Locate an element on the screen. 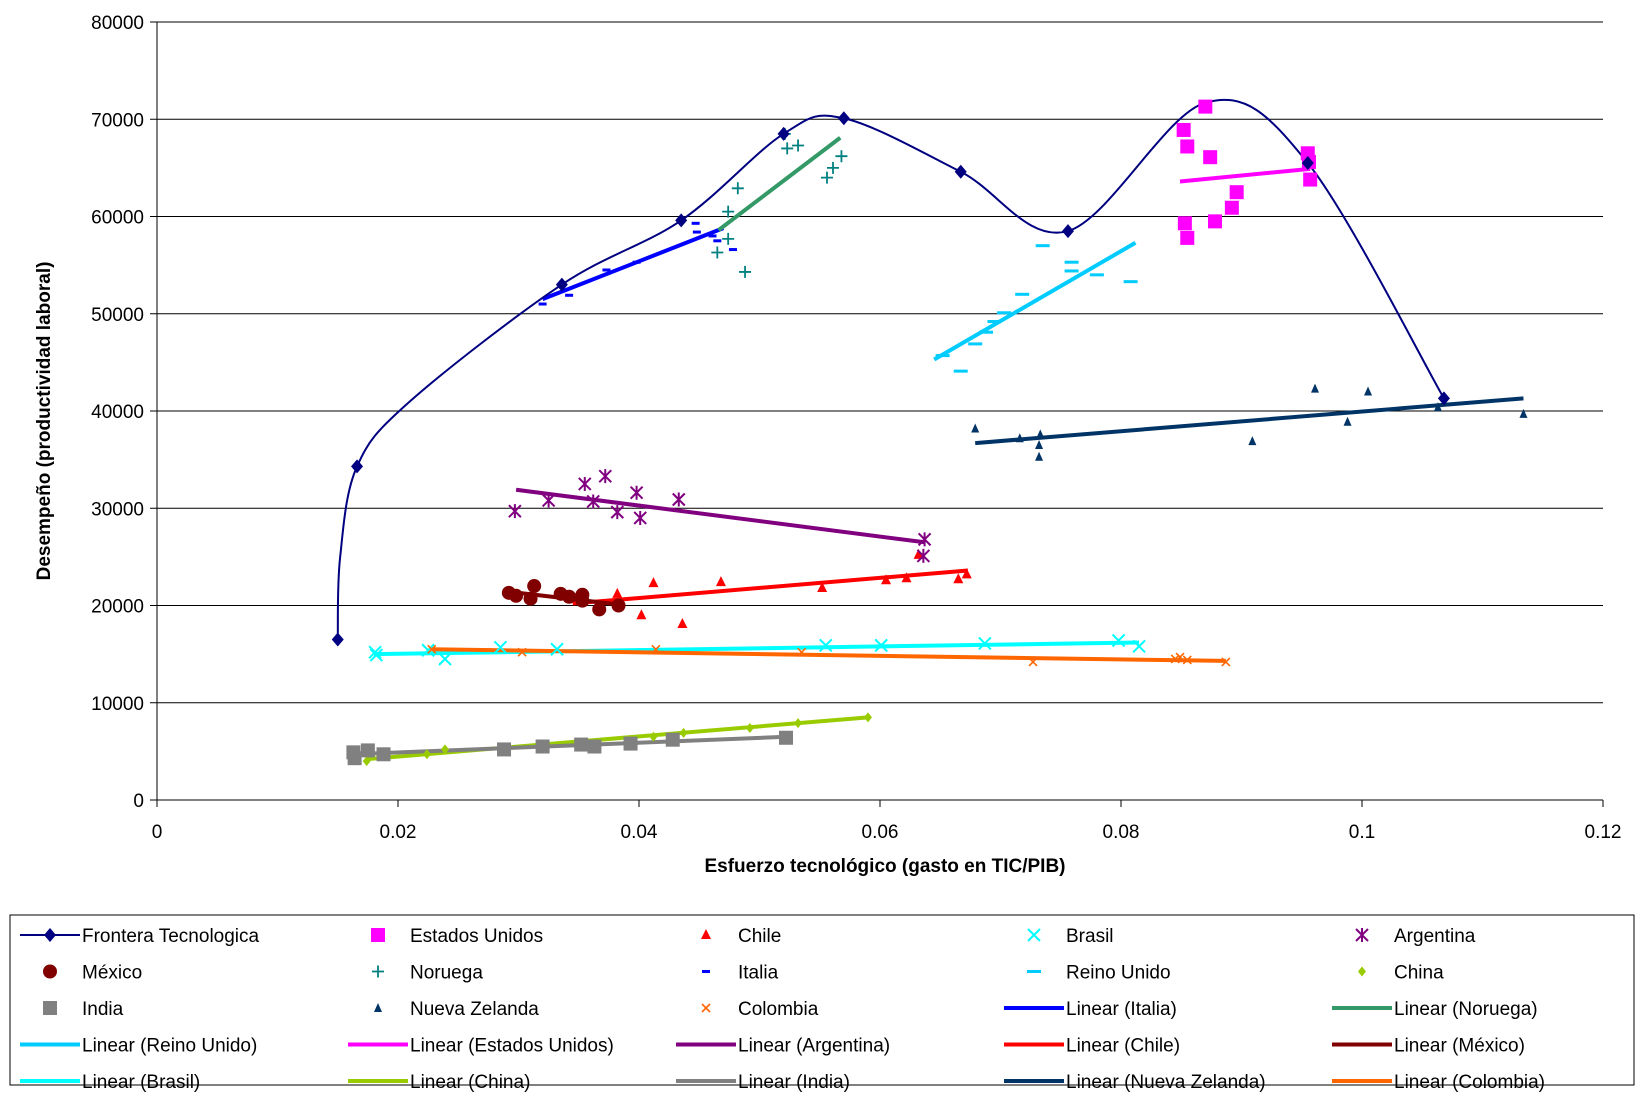  legend-item: Linear (México) is located at coordinates (1428, 1046).